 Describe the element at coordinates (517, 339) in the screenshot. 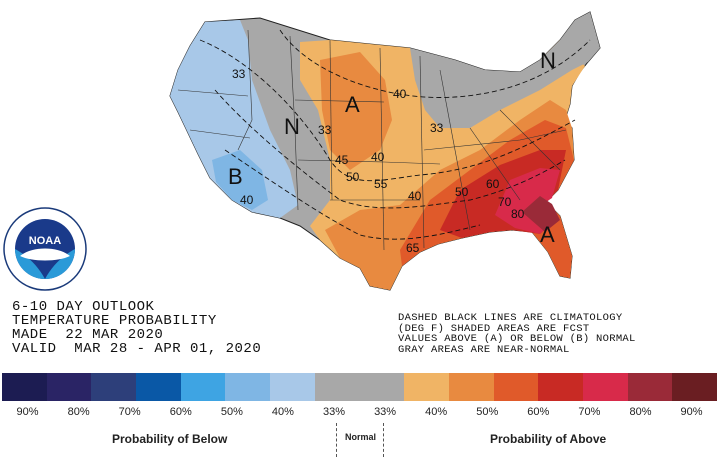

I see `note-line: VALUES ABOVE (A) OR BELOW (B) NORMAL` at that location.